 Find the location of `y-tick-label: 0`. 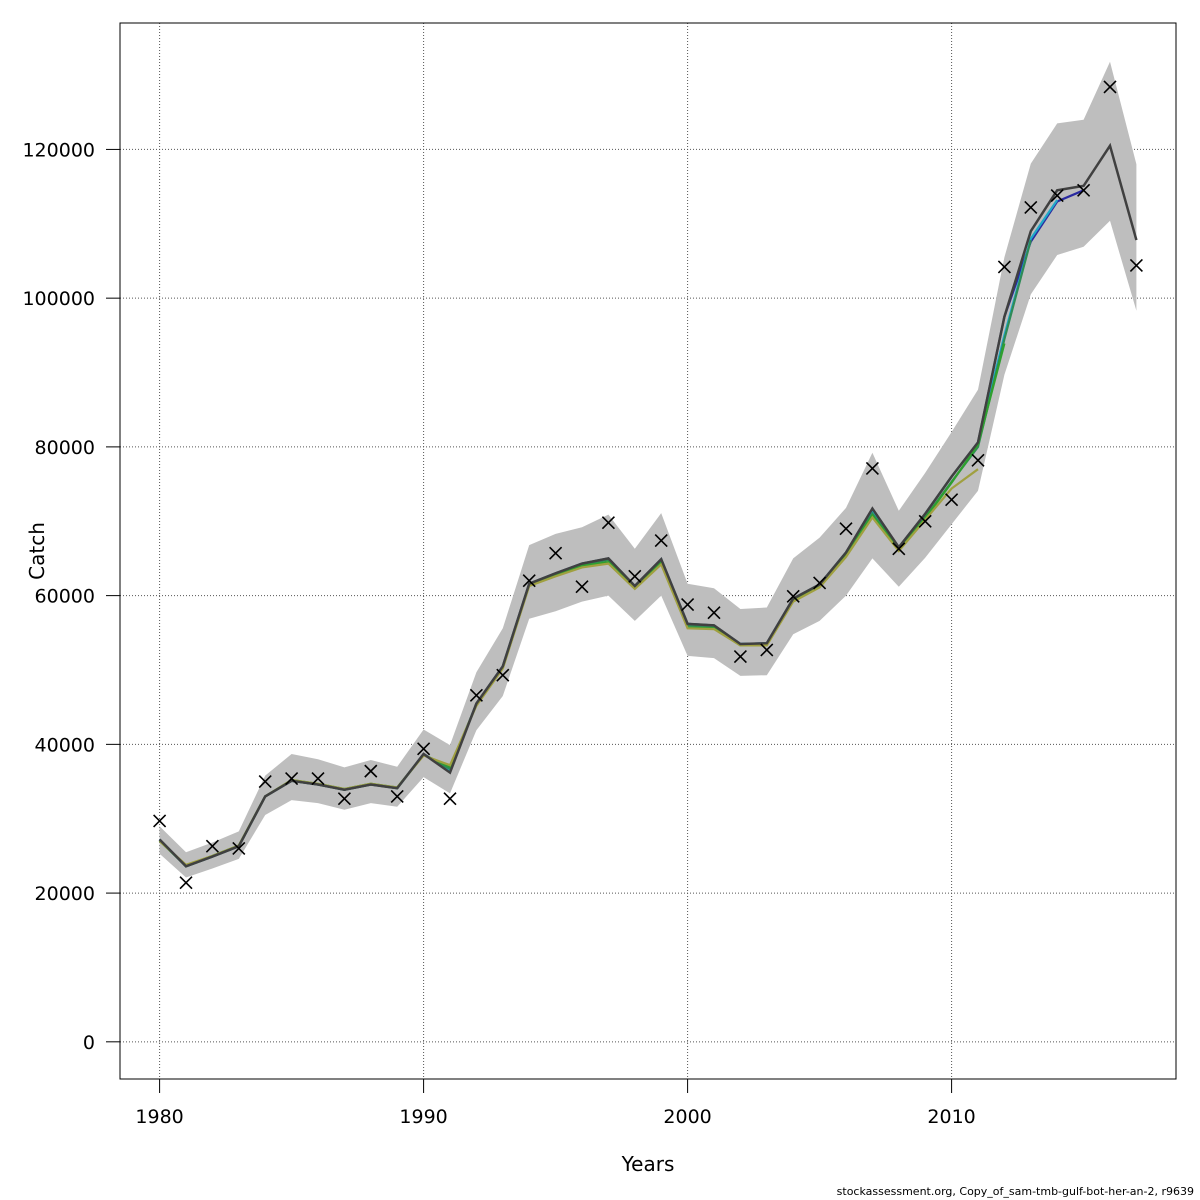

y-tick-label: 0 is located at coordinates (89, 1043).